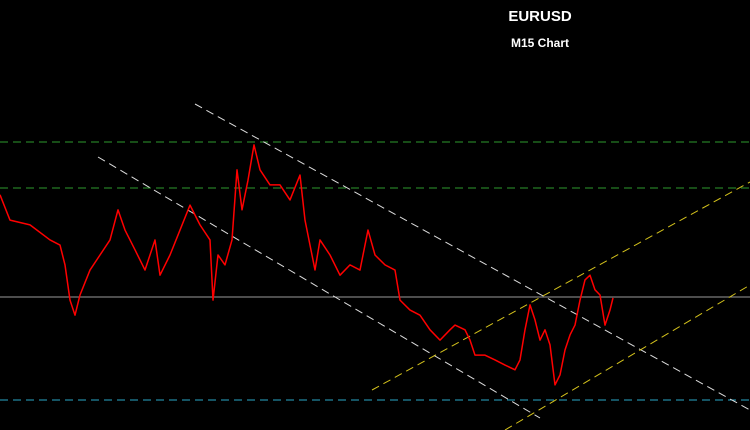 Image resolution: width=750 pixels, height=430 pixels. What do you see at coordinates (627, 357) in the screenshot?
I see `channel-line` at bounding box center [627, 357].